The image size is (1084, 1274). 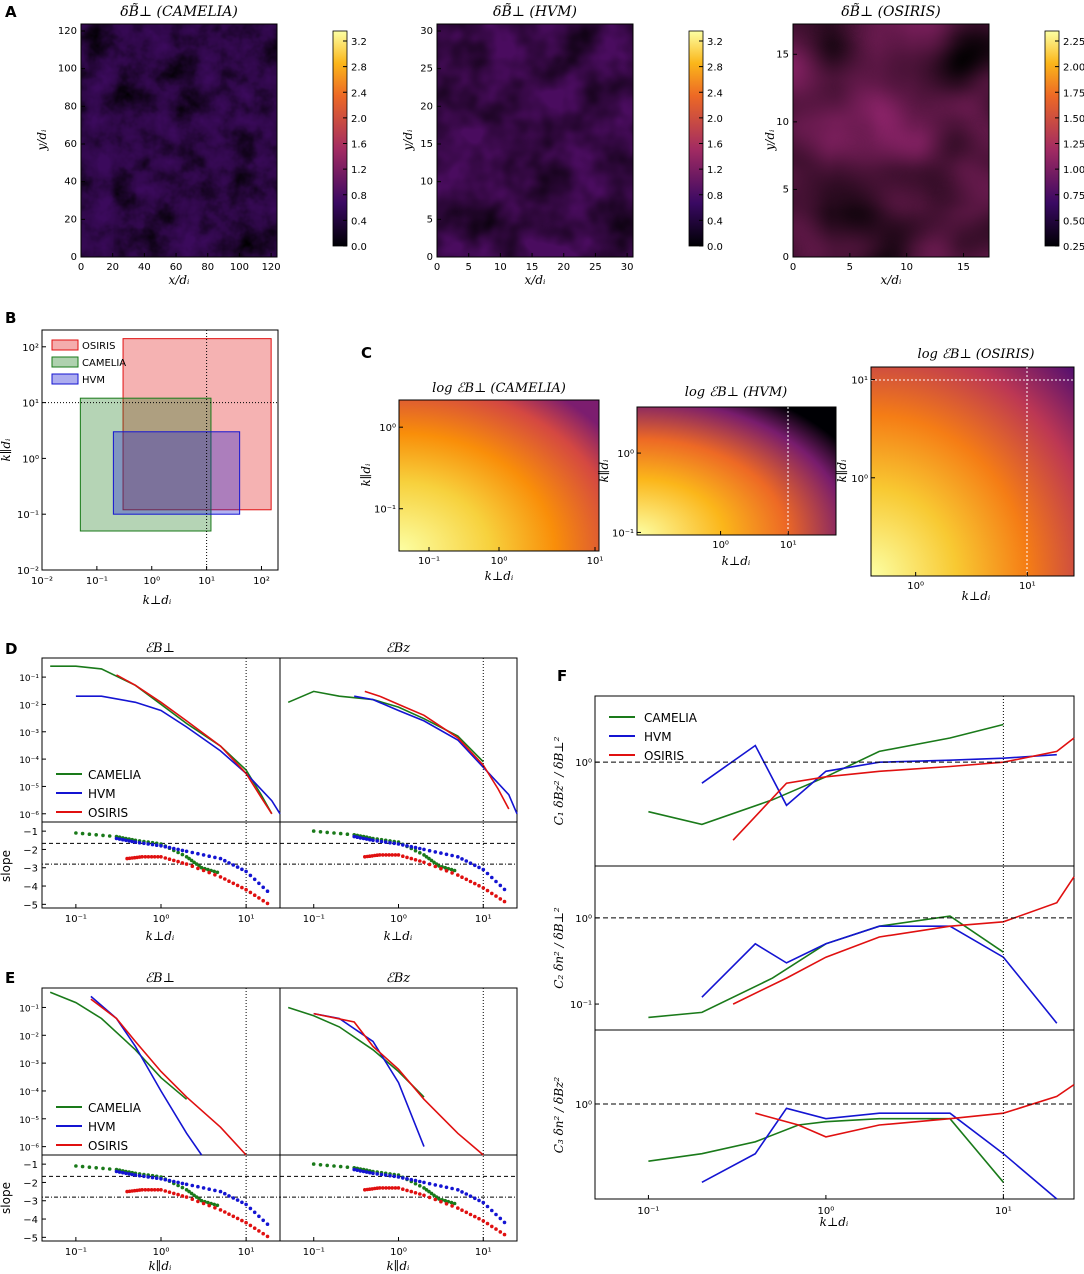 What do you see at coordinates (715, 93) in the screenshot?
I see `colorbar-tick-label: 2.4` at bounding box center [715, 93].